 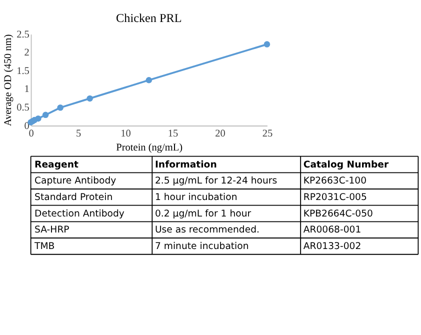 What do you see at coordinates (56, 164) in the screenshot?
I see `text: Reagent` at bounding box center [56, 164].